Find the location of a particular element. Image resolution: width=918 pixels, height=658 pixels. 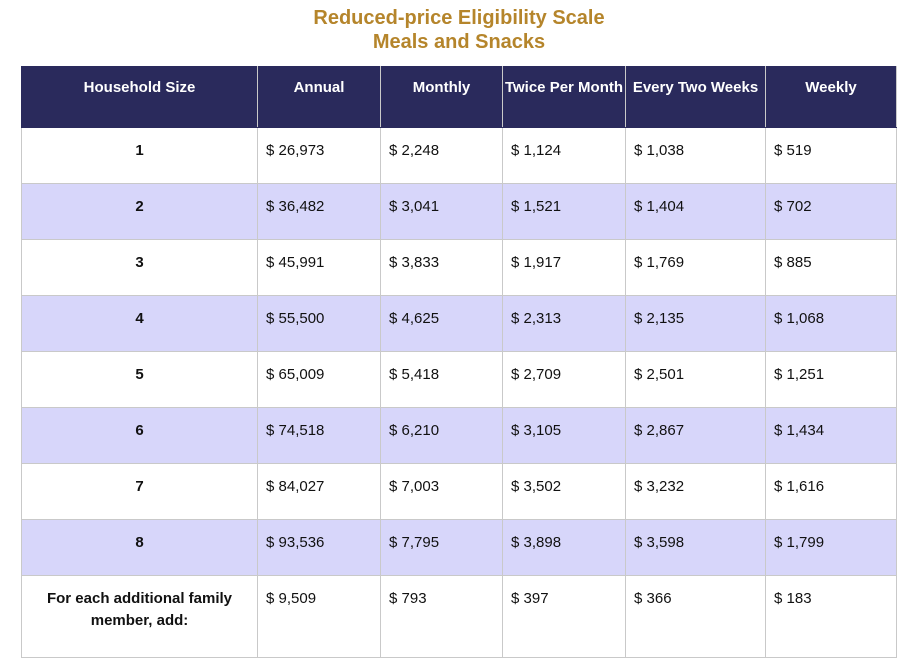

cell-twice-per-month: $ 1,521 is located at coordinates (564, 211).